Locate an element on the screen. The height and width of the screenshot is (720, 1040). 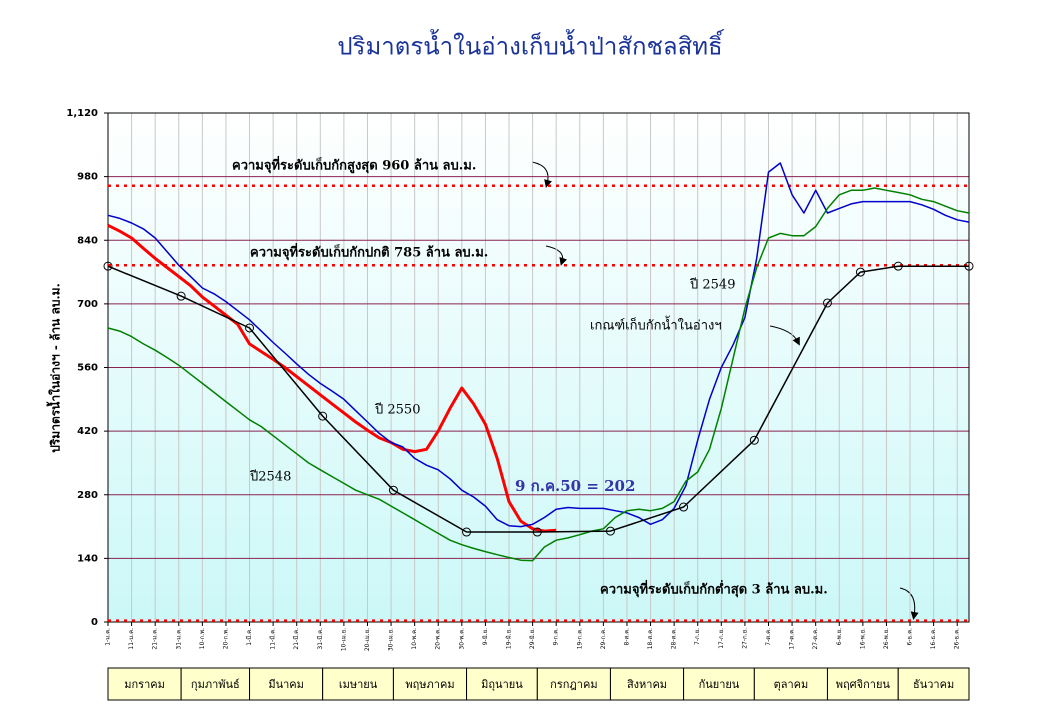
x-tick-label: 1-ม.ค. is located at coordinates (108, 637).